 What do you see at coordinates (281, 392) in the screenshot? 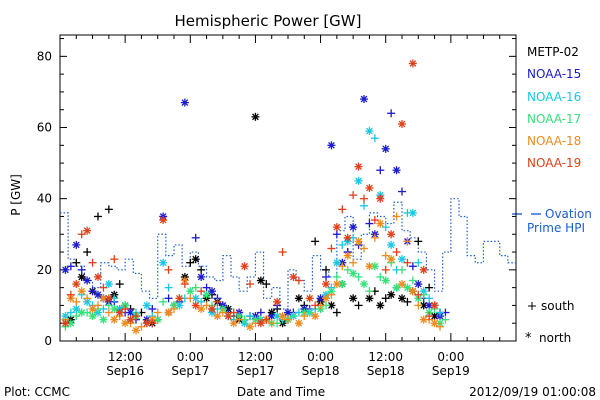
I see `x-axis-label: Date and Time` at bounding box center [281, 392].